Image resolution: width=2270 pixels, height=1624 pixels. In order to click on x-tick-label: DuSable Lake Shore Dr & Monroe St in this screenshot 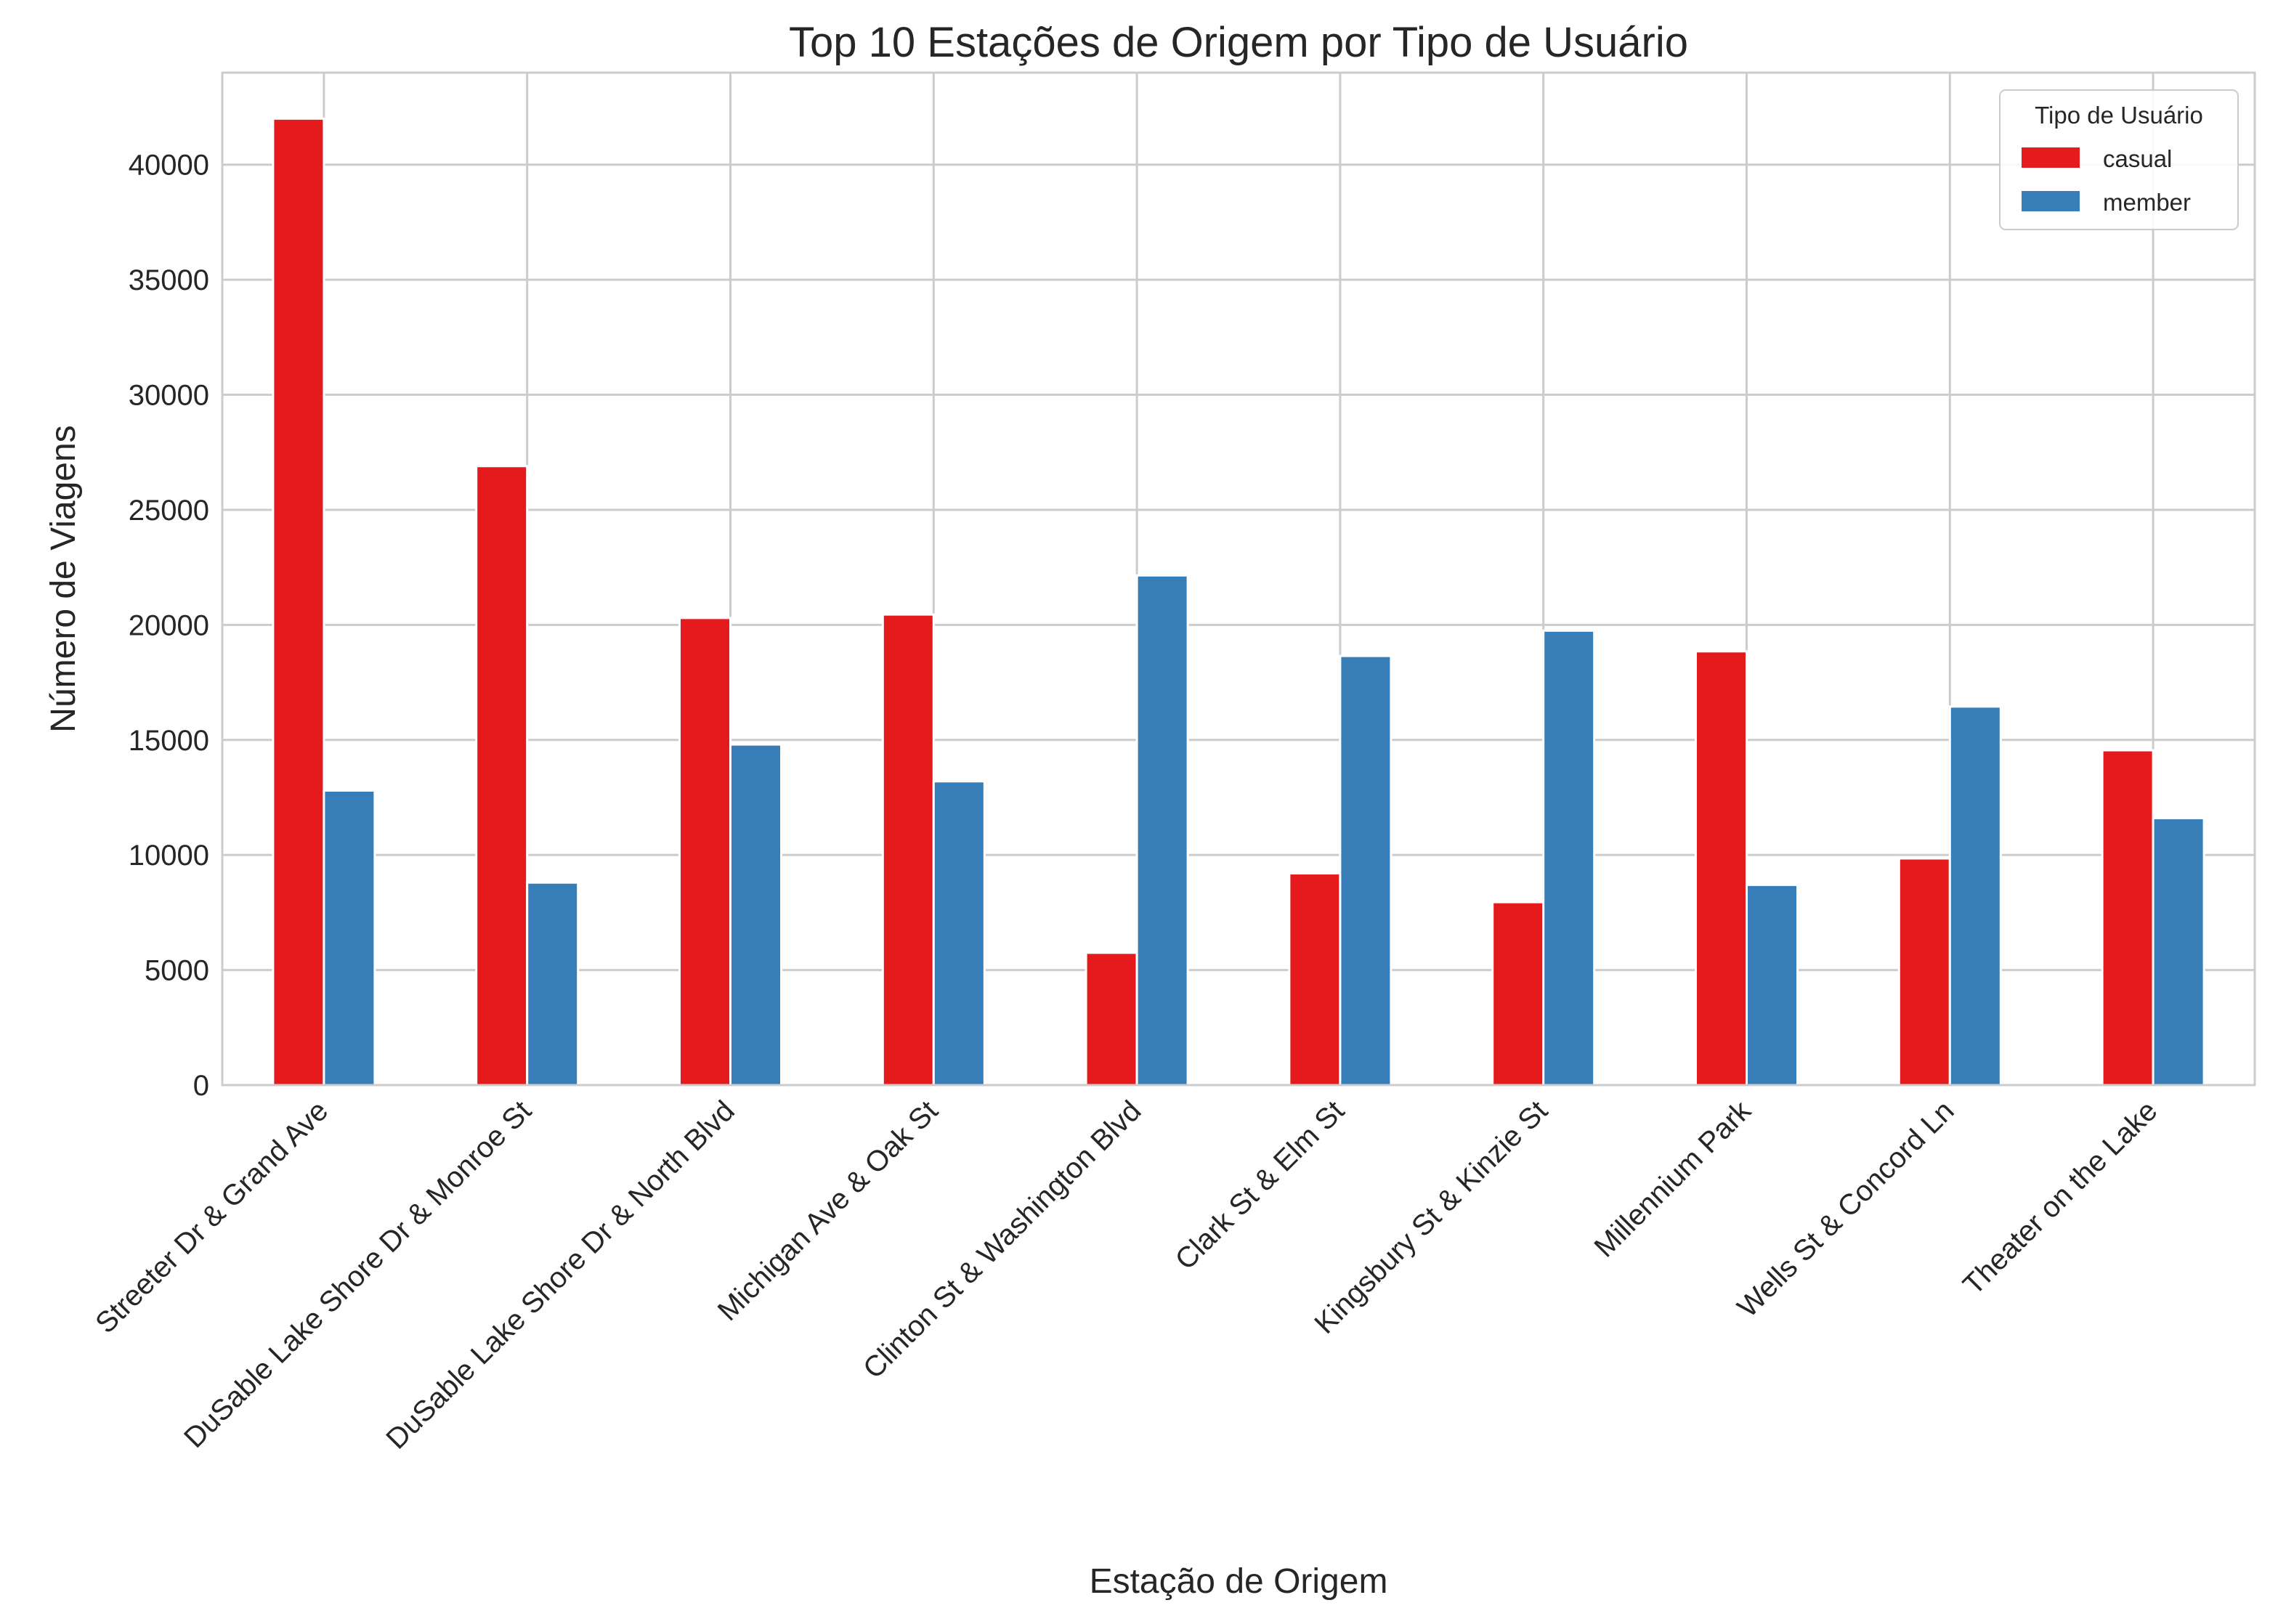, I will do `click(358, 1274)`.